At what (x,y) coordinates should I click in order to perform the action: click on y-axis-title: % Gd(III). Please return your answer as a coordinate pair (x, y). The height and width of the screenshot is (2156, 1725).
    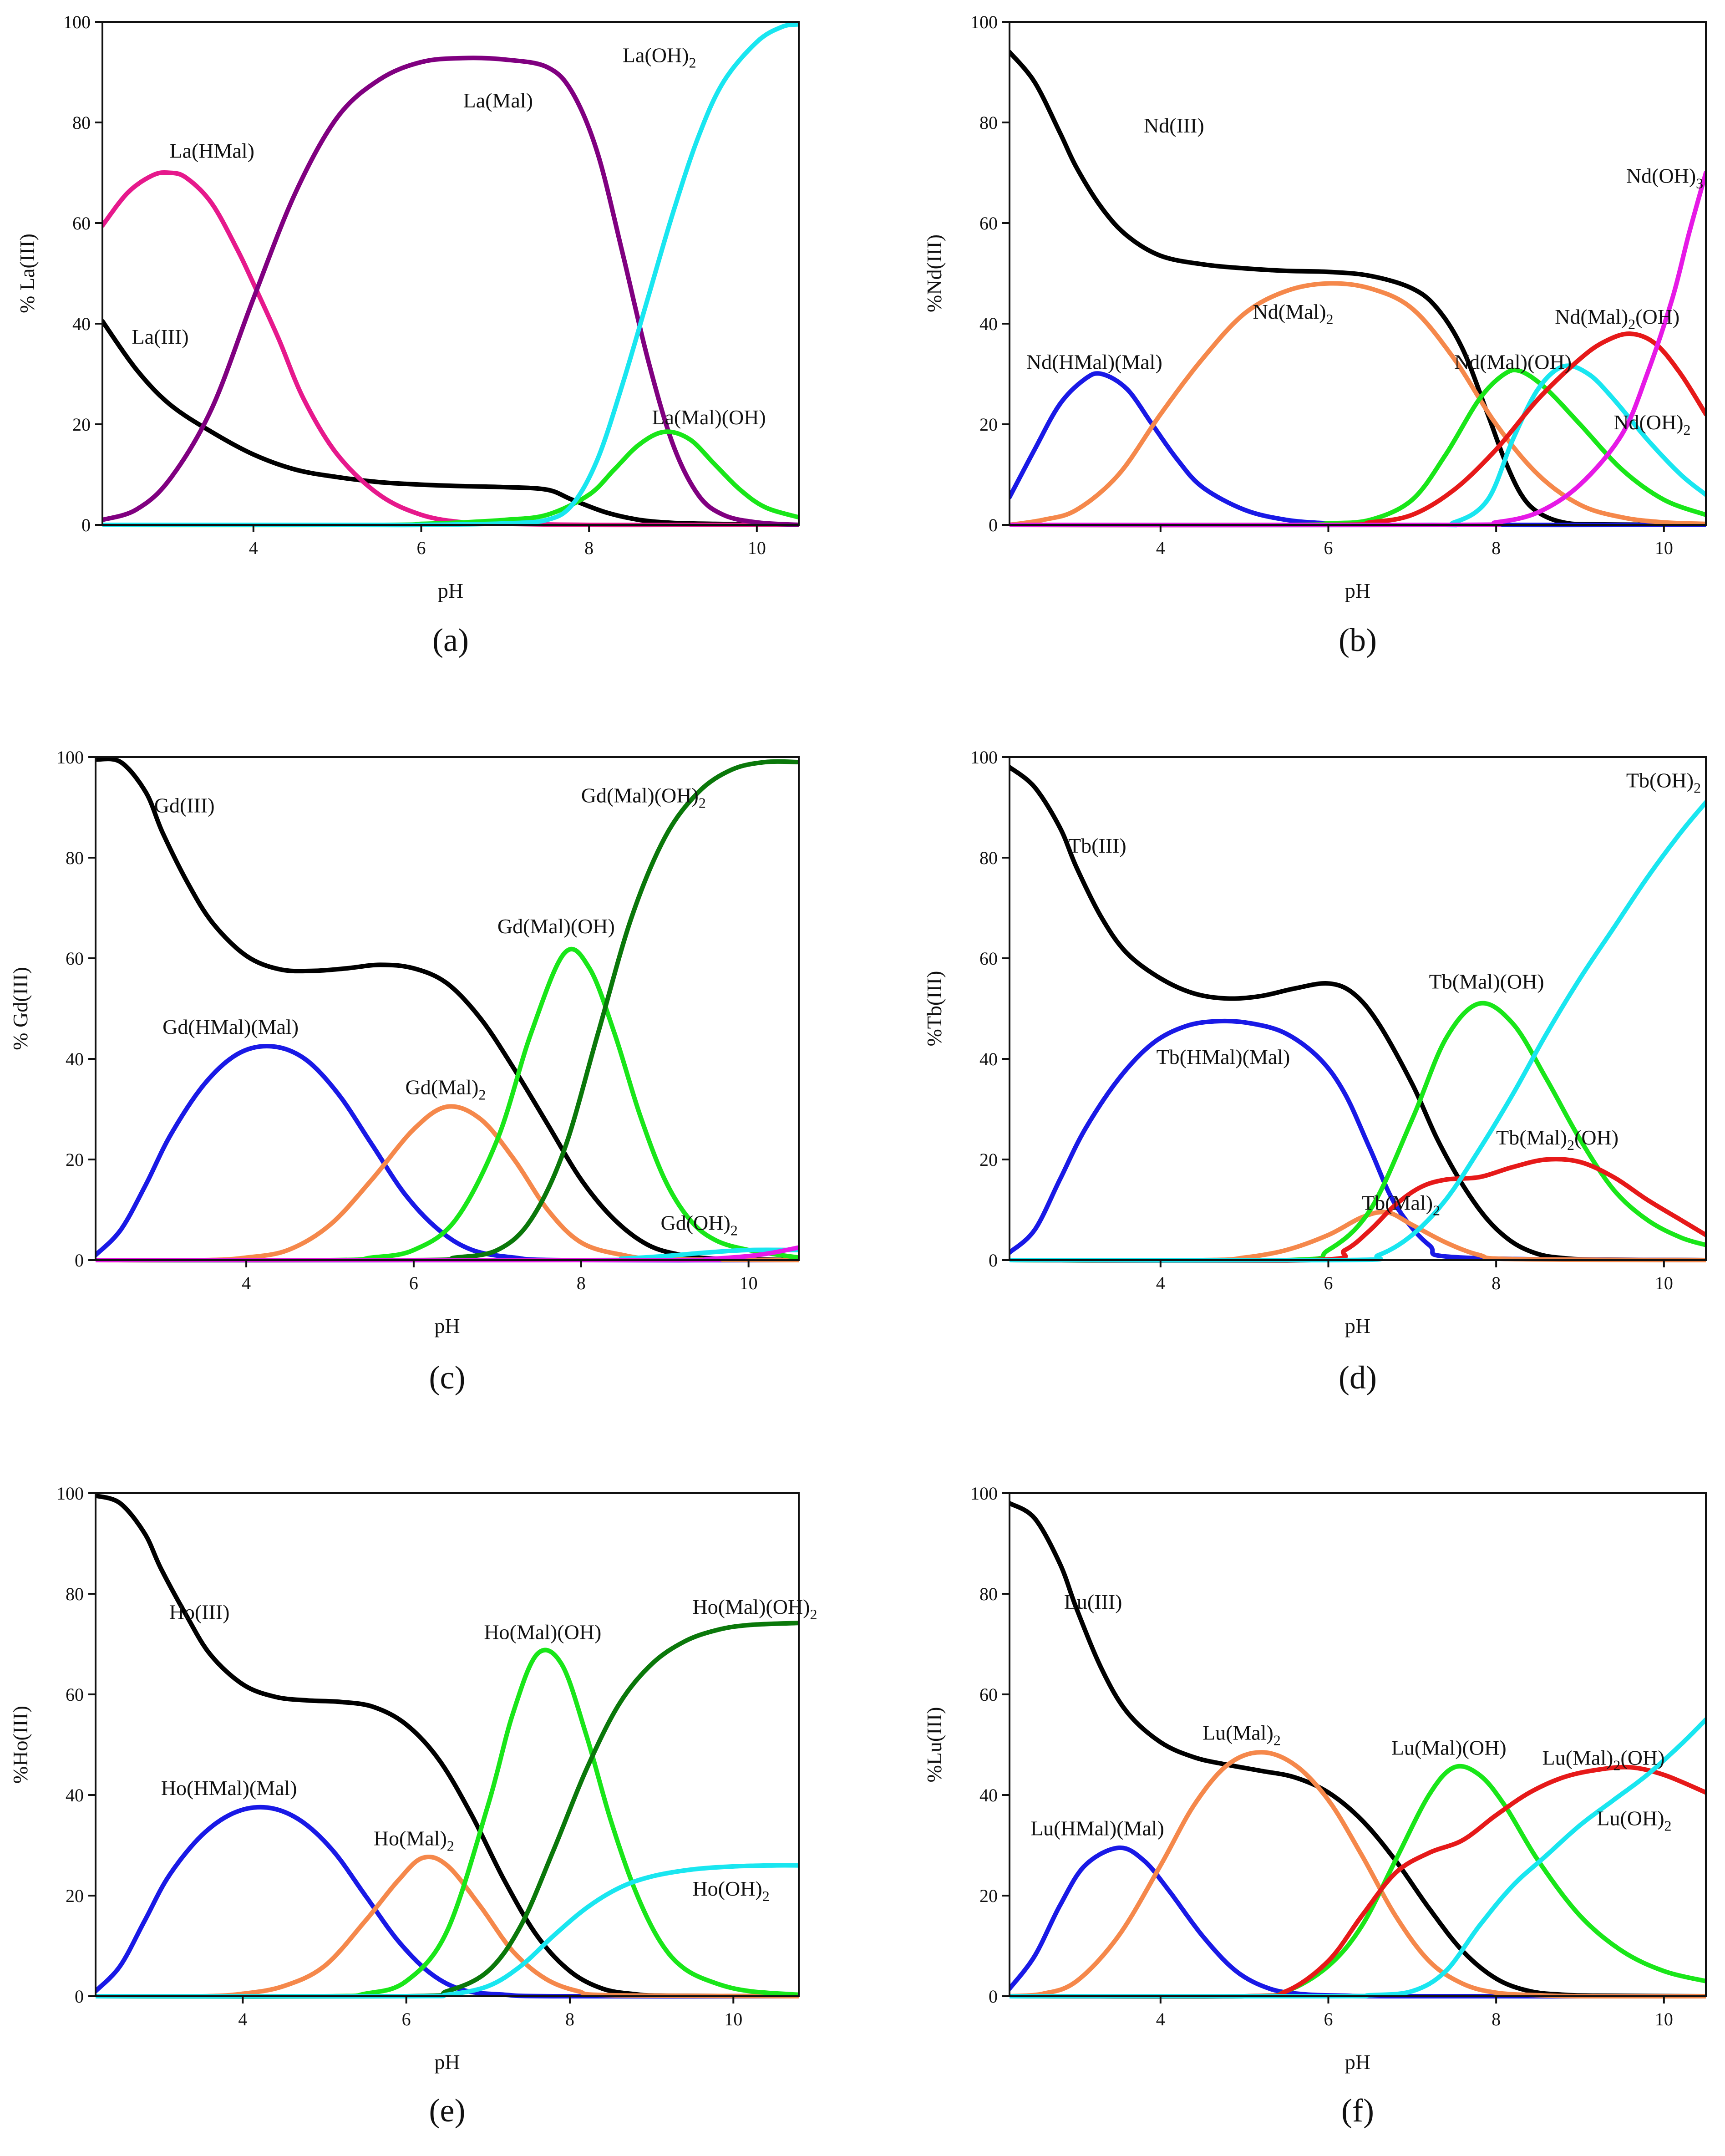
    Looking at the image, I should click on (20, 1009).